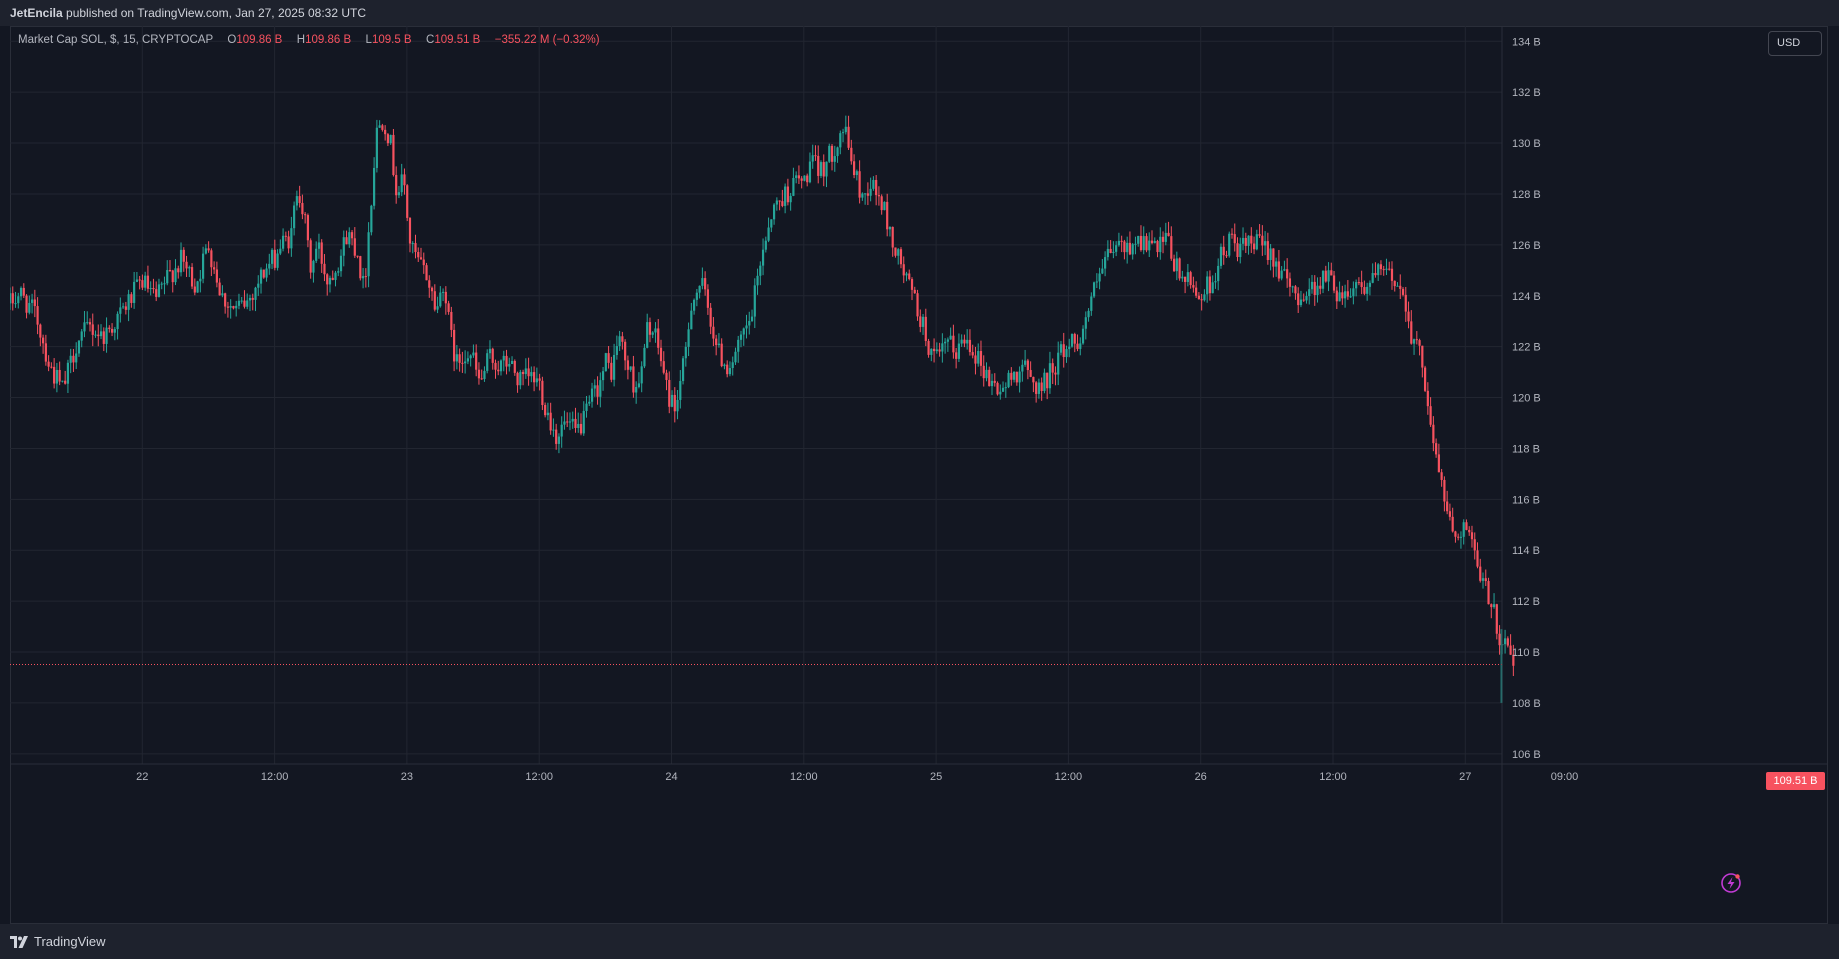 This screenshot has height=959, width=1839. Describe the element at coordinates (1731, 883) in the screenshot. I see `lightning-alert-icon` at that location.